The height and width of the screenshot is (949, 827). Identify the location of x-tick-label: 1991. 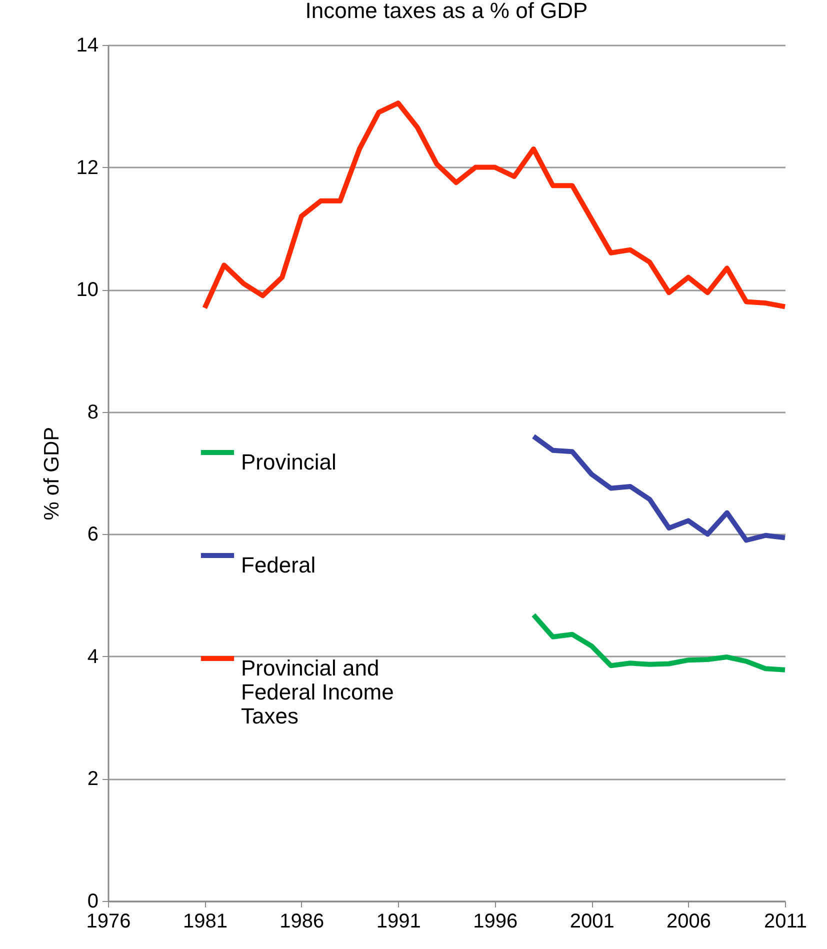
(398, 921).